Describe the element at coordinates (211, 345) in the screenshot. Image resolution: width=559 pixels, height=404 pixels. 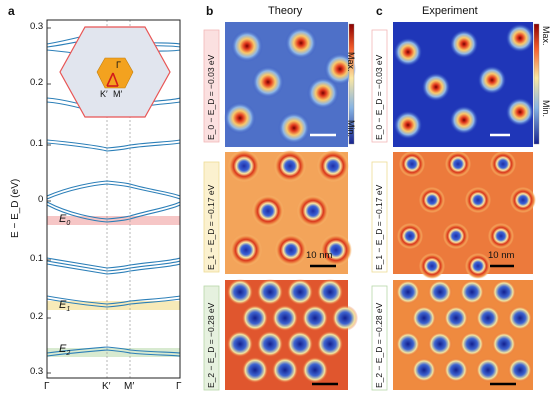
I see `row-label-e2-theory: E_2 − E_D = −0.28 eV` at that location.